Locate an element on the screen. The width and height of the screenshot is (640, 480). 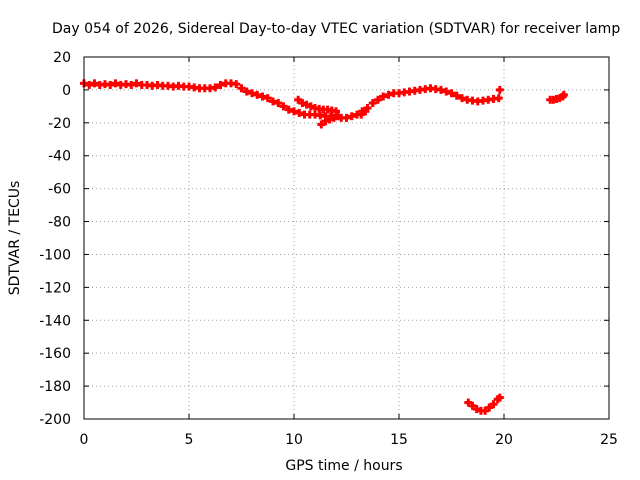
x-tick-label: 10 is located at coordinates (294, 440).